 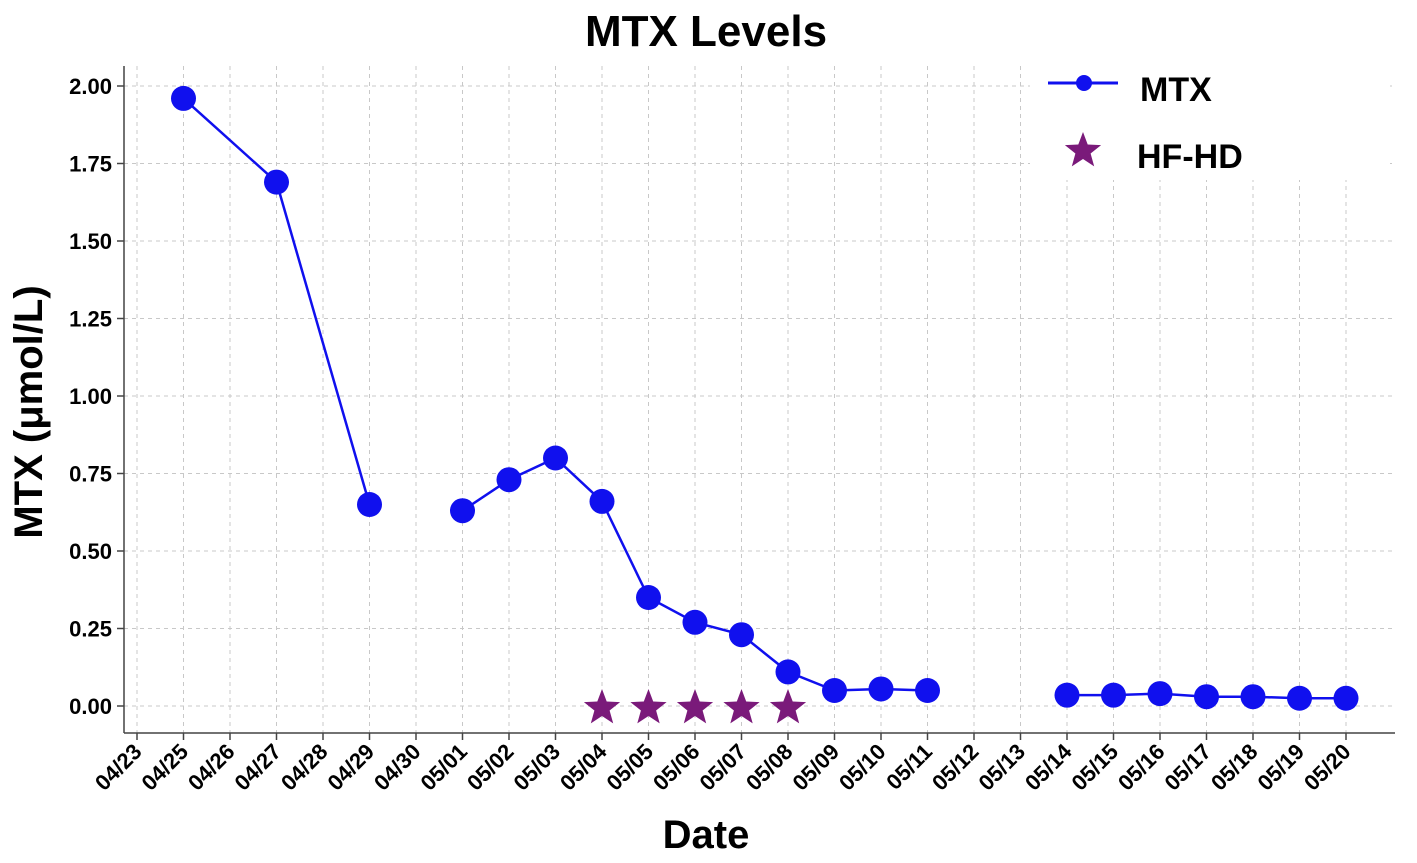 What do you see at coordinates (862, 767) in the screenshot?
I see `x-tick-label: 05/10` at bounding box center [862, 767].